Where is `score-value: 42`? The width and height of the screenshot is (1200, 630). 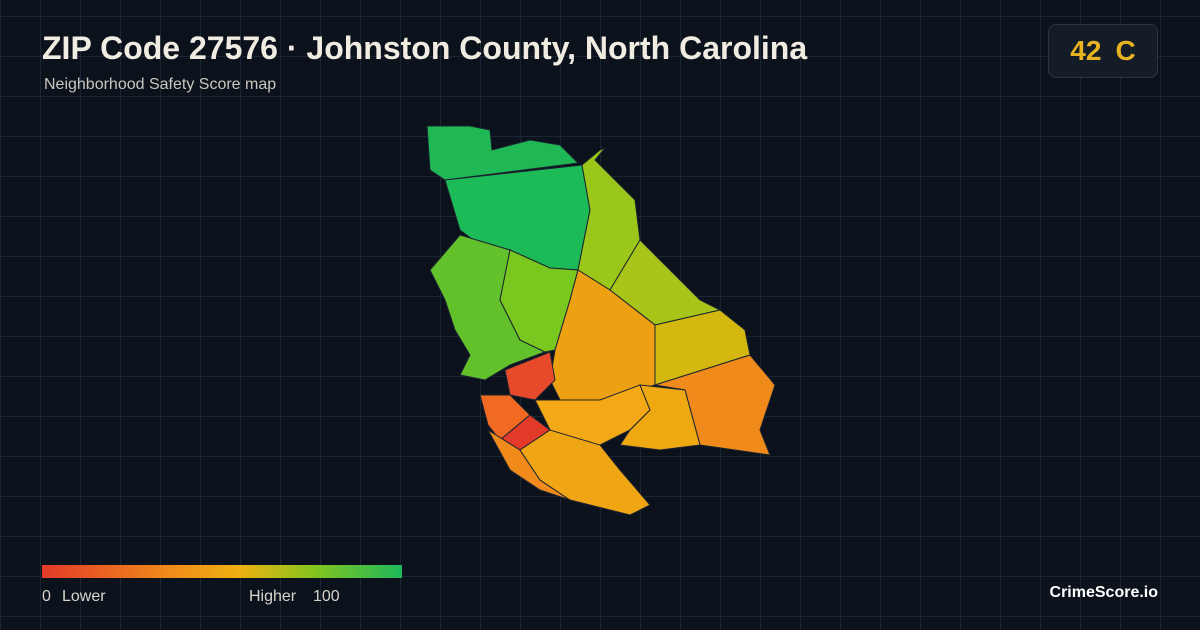 score-value: 42 is located at coordinates (1086, 50).